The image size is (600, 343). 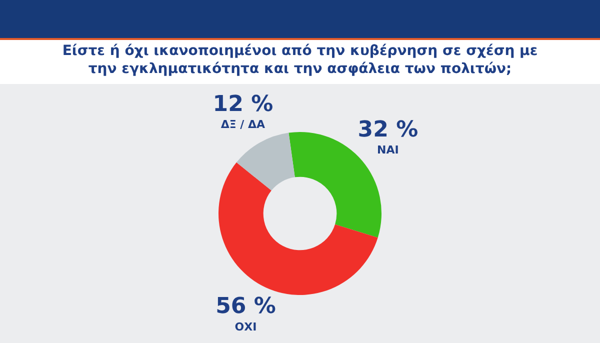 What do you see at coordinates (243, 124) in the screenshot?
I see `slice-label: ΔΞ / ΔΑ` at bounding box center [243, 124].